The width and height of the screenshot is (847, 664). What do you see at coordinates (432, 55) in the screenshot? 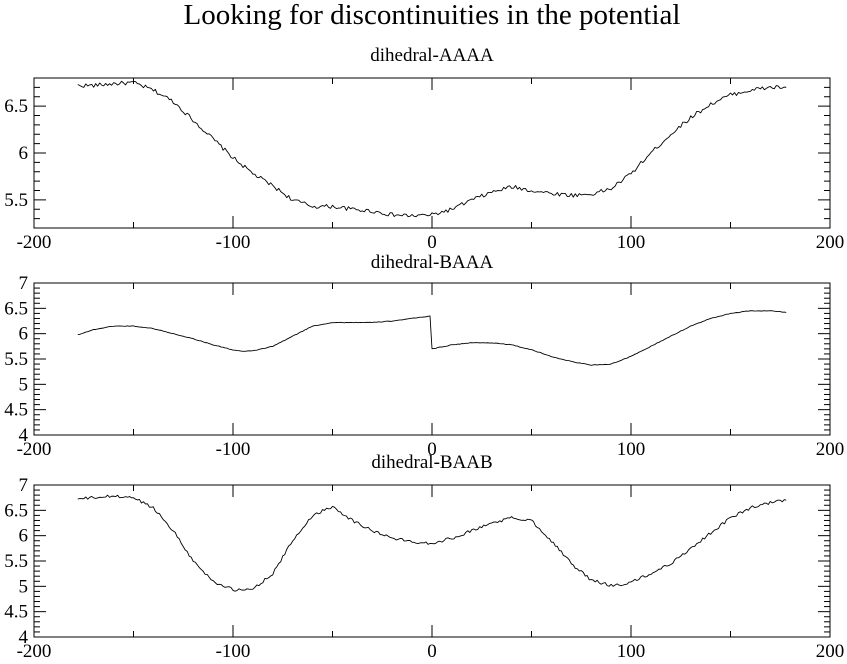
I see `chart-title: dihedral-AAAA` at bounding box center [432, 55].